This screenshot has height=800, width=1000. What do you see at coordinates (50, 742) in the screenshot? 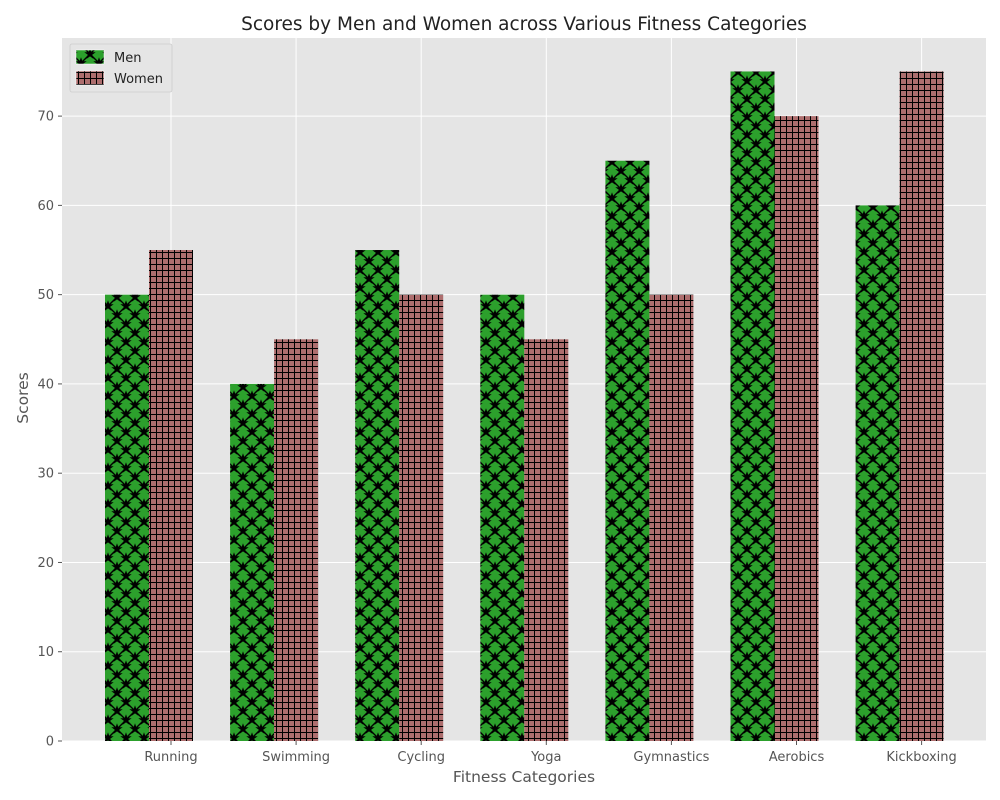
I see `y-tick-label: 0` at bounding box center [50, 742].